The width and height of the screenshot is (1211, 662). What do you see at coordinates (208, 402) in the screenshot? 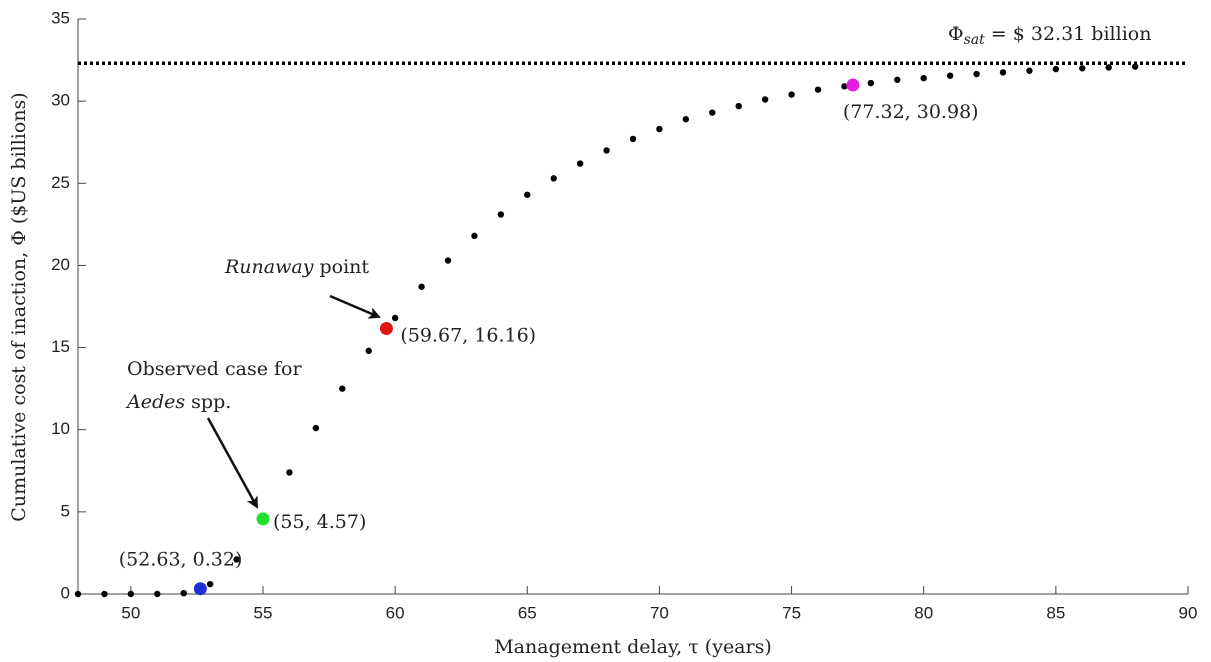
I see `annotation-text: spp.` at bounding box center [208, 402].